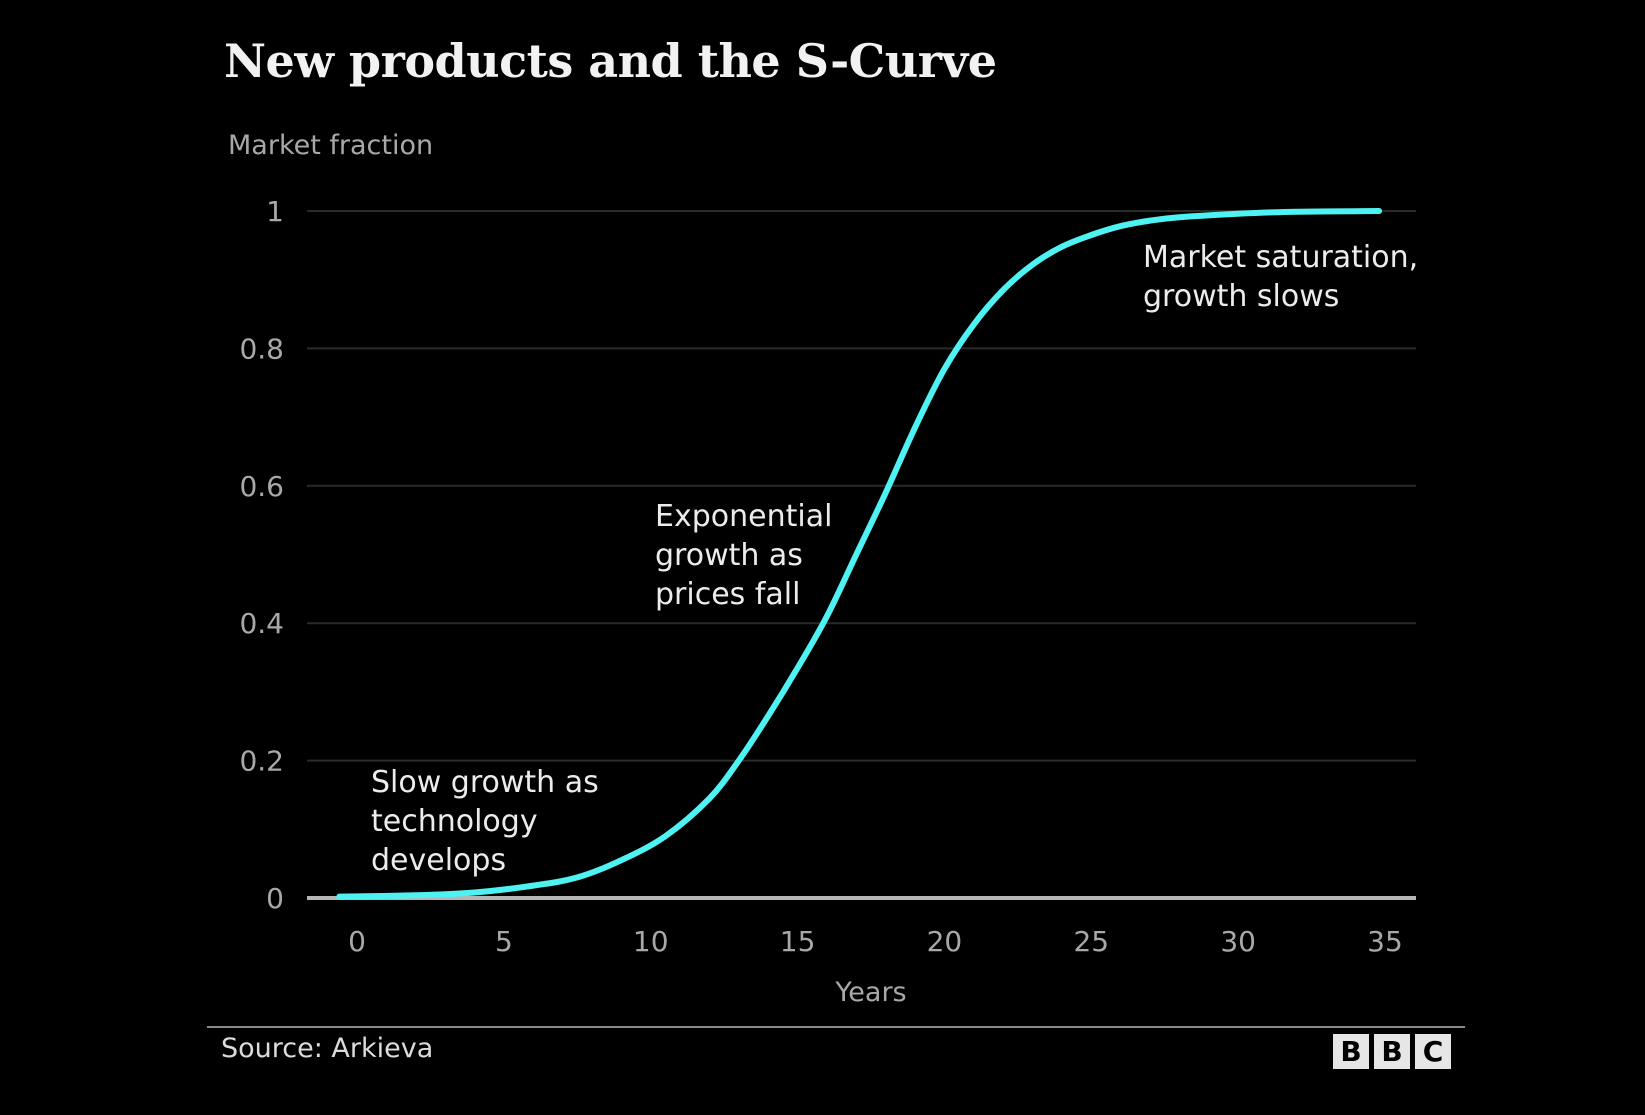 This screenshot has height=1115, width=1645. I want to click on y-tick-label: 0.2, so click(261, 761).